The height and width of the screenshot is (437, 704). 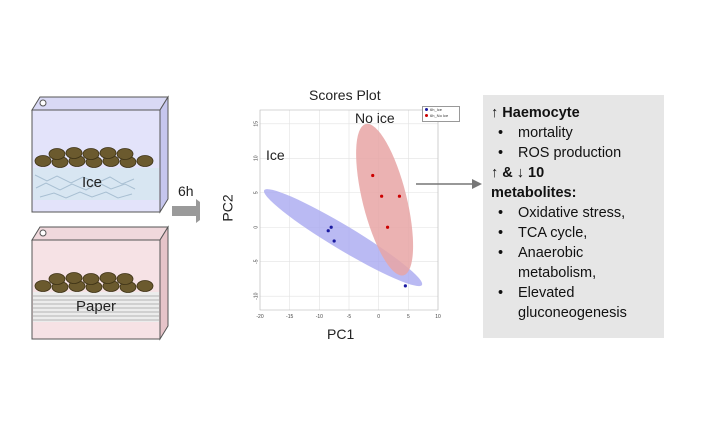 What do you see at coordinates (438, 317) in the screenshot?
I see `x-tick-label: 10` at bounding box center [438, 317].